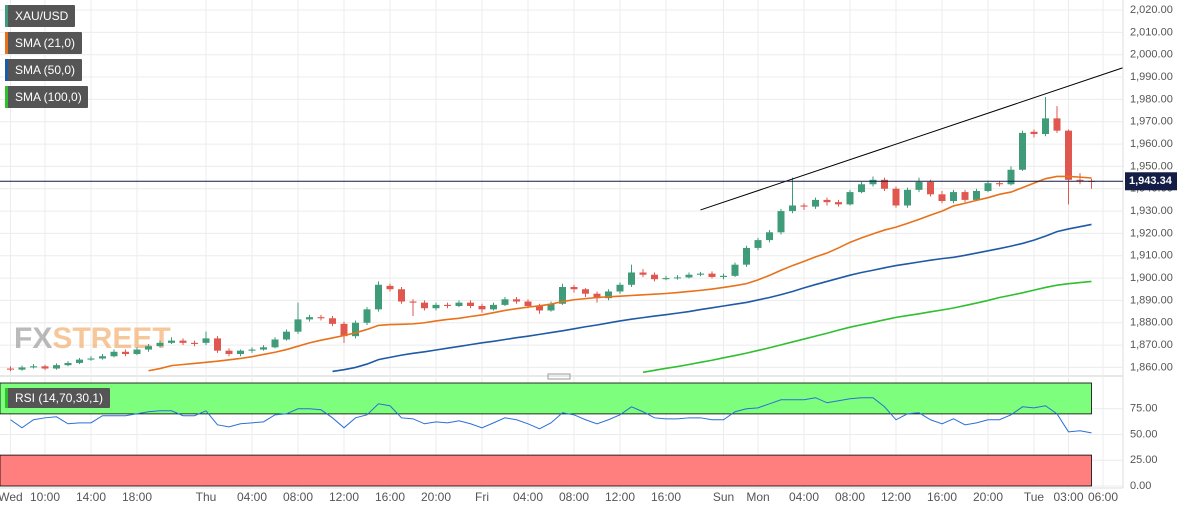  I want to click on y-tick-label: 1,950.00, so click(1151, 166).